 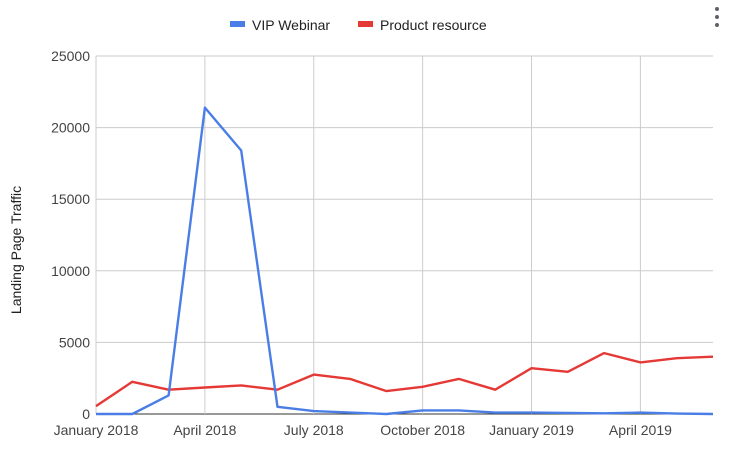 I want to click on y-tick-label: 5000, so click(x=74, y=342).